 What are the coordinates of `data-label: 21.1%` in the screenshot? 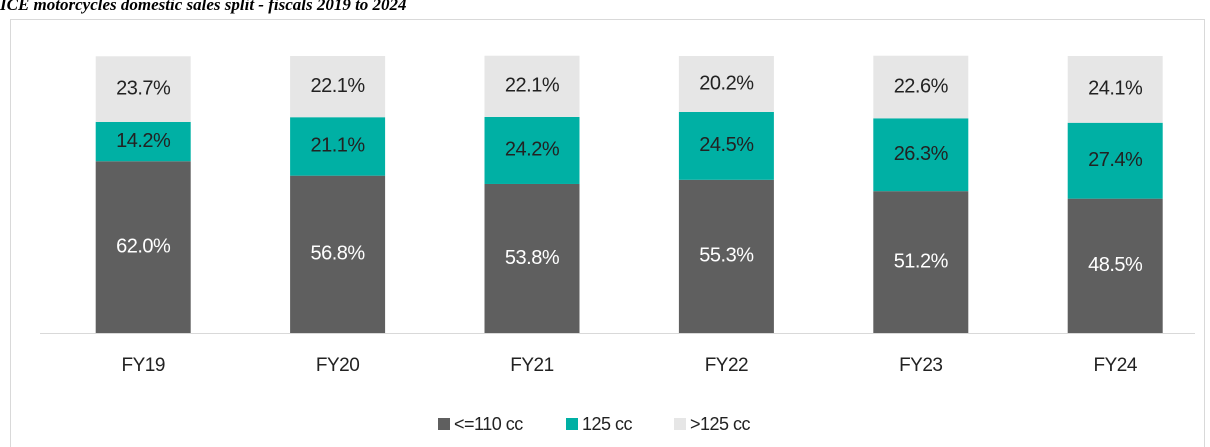 It's located at (337, 146).